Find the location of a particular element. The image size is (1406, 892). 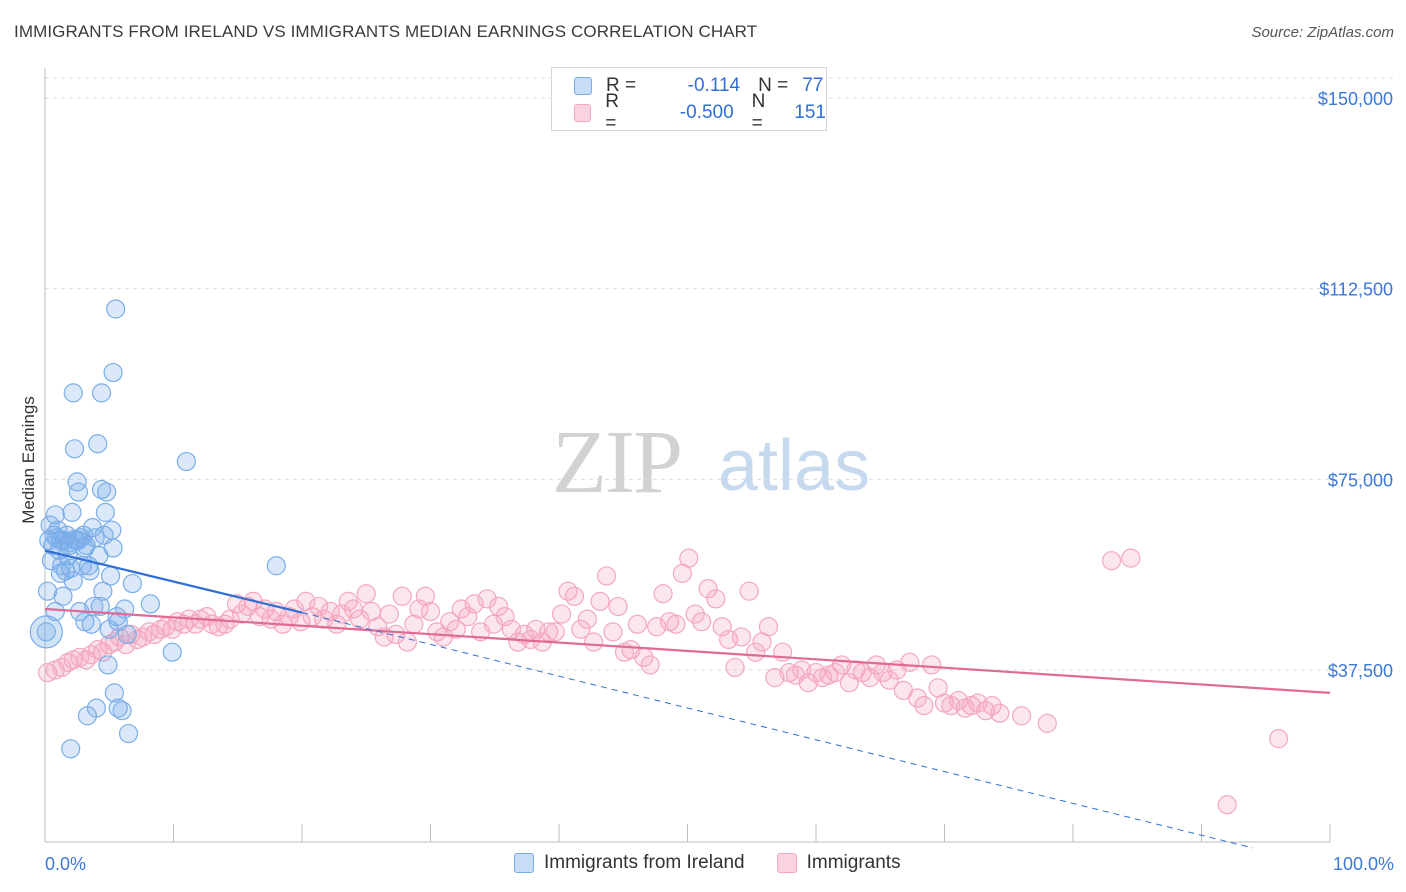

series-label-immigrants: Immigrants is located at coordinates (853, 862).